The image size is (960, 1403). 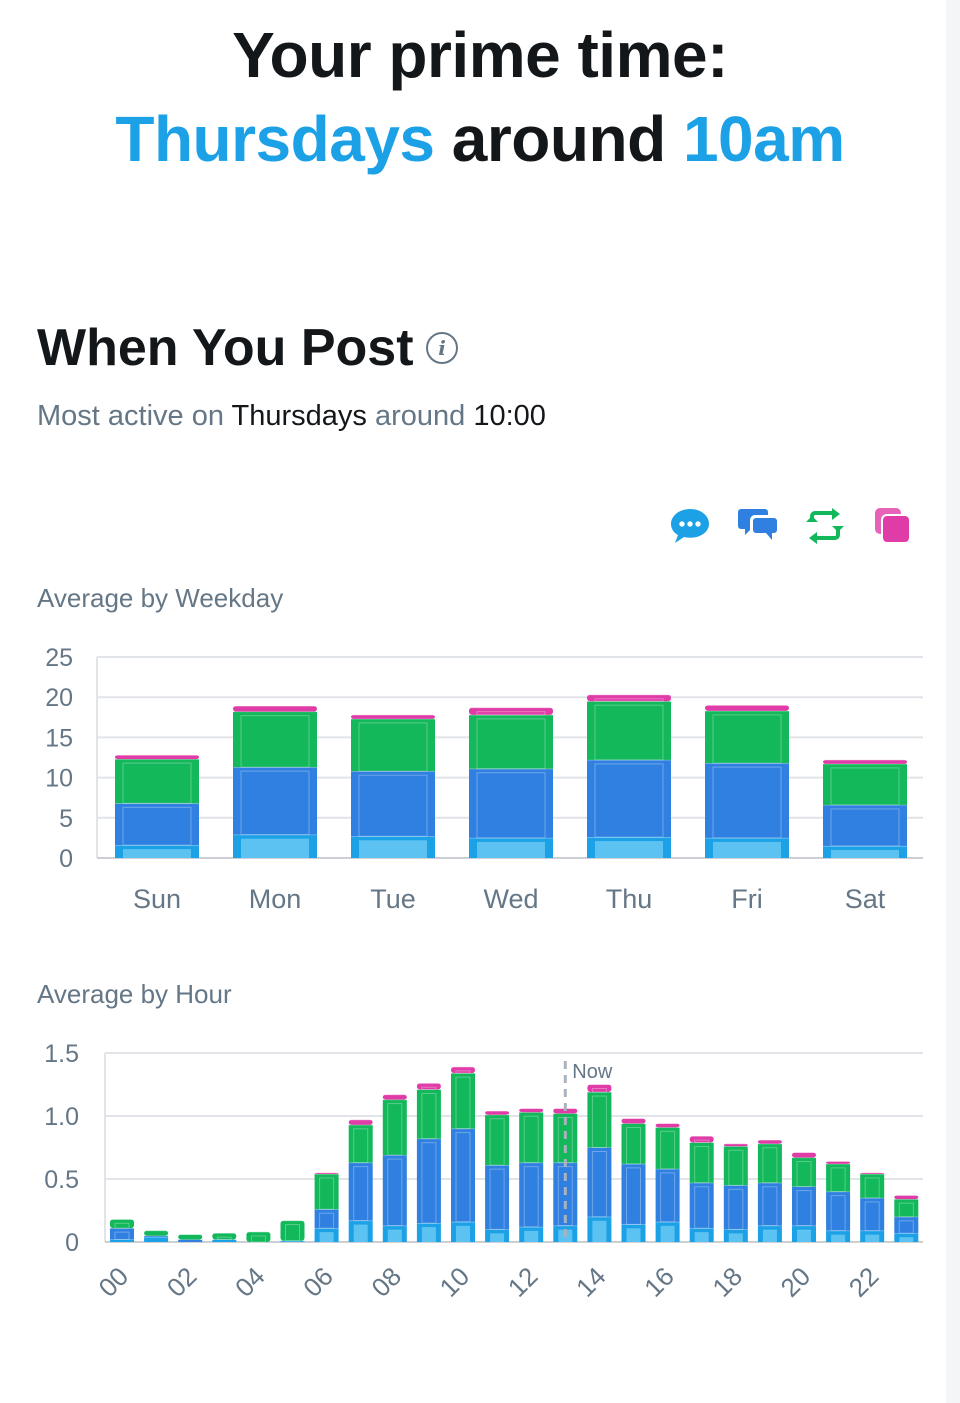 What do you see at coordinates (160, 598) in the screenshot?
I see `weekday-chart-title: Average by Weekday` at bounding box center [160, 598].